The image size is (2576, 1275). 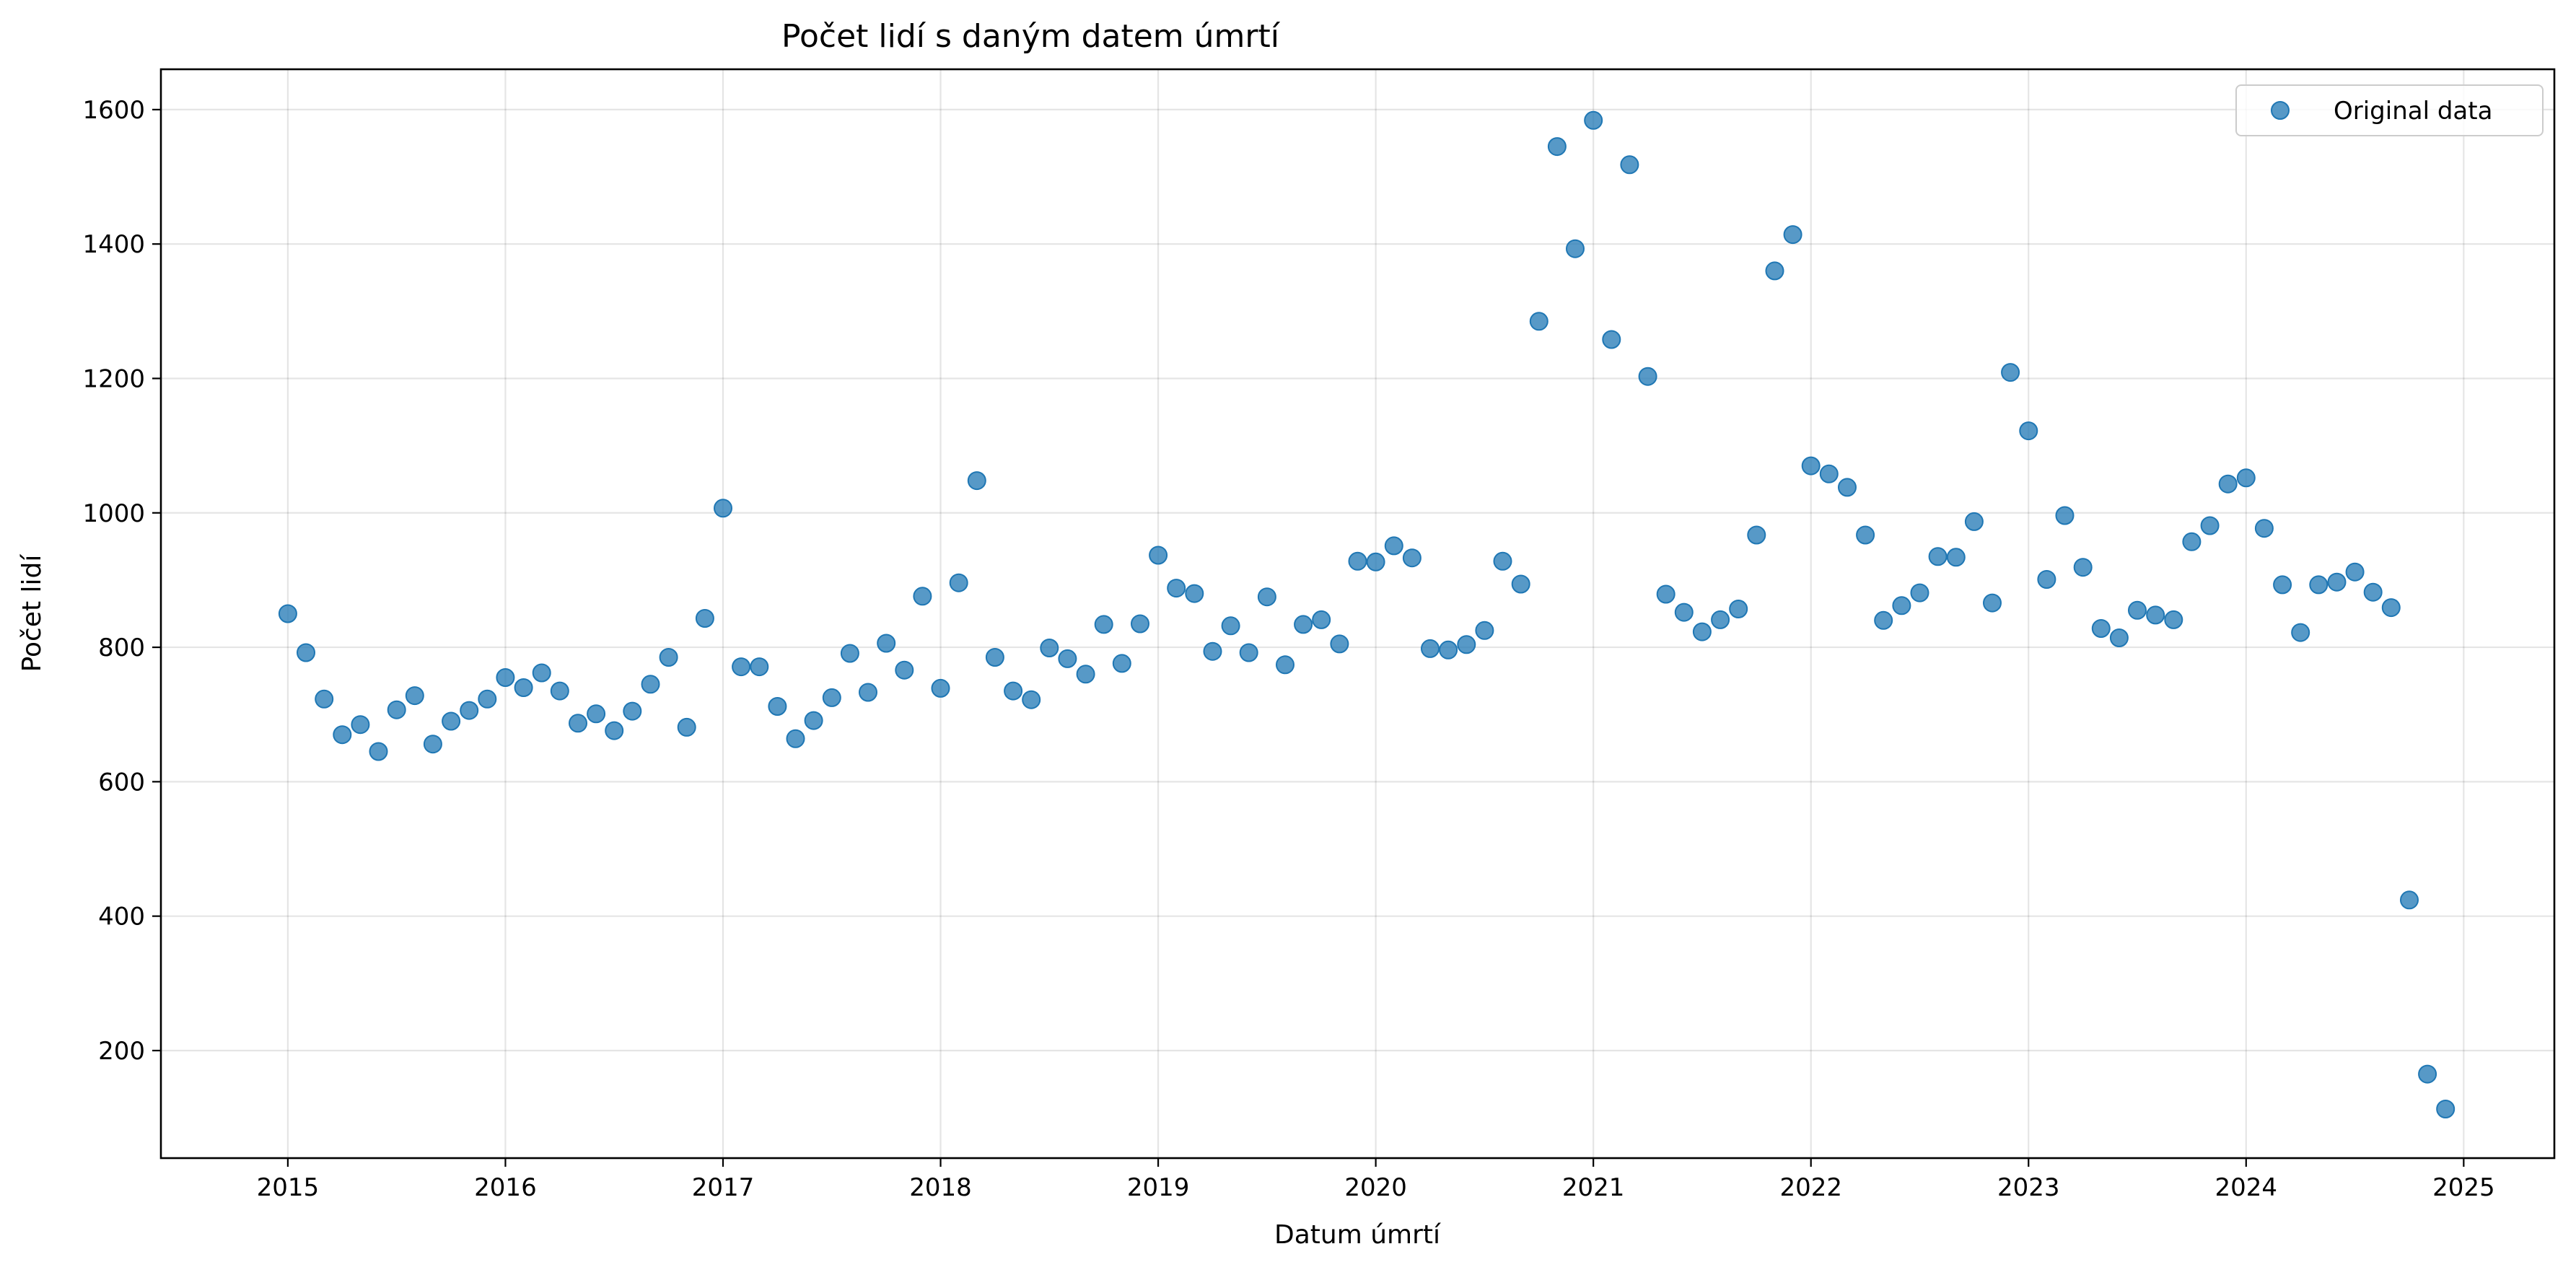 I want to click on x-tick-label: 2023, so click(x=2029, y=1187).